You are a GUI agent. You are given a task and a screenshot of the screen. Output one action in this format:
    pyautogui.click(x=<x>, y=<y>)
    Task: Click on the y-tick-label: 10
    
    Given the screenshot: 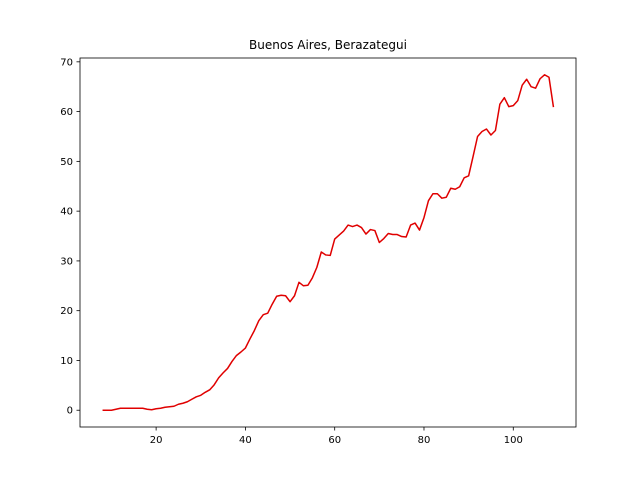 What is the action you would take?
    pyautogui.click(x=66, y=361)
    